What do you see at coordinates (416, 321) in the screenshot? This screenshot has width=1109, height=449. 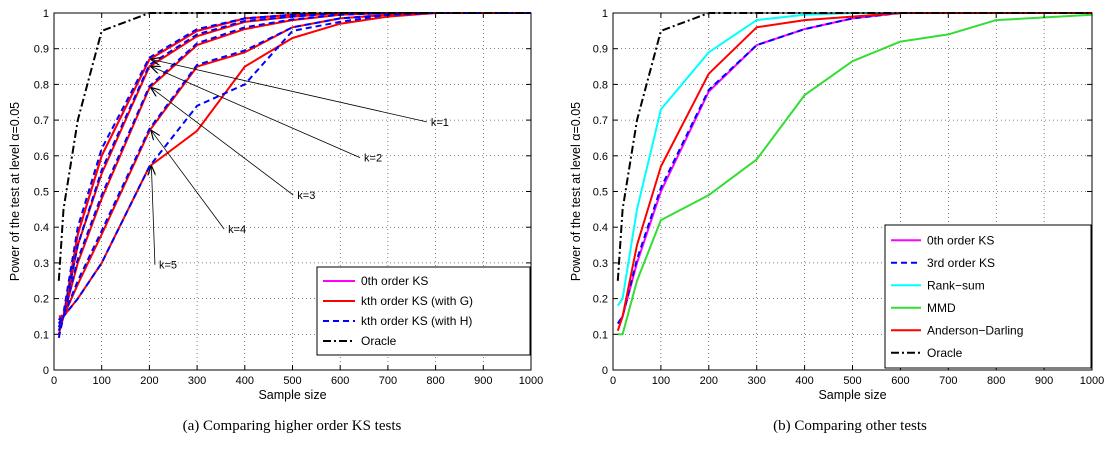 I see `legend-label: kth order KS (with H)` at bounding box center [416, 321].